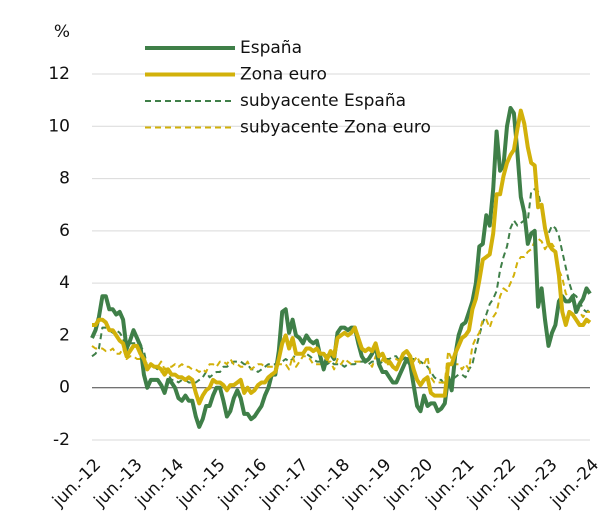 The width and height of the screenshot is (605, 525). Describe the element at coordinates (335, 128) in the screenshot. I see `legend-label: subyacente Zona euro` at that location.